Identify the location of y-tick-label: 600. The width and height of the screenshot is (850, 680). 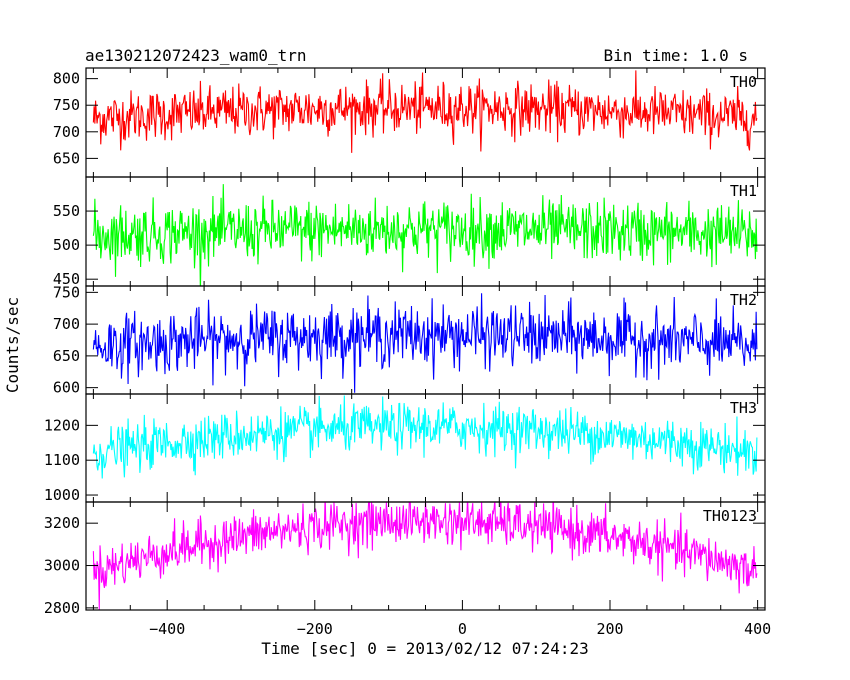
(66, 388).